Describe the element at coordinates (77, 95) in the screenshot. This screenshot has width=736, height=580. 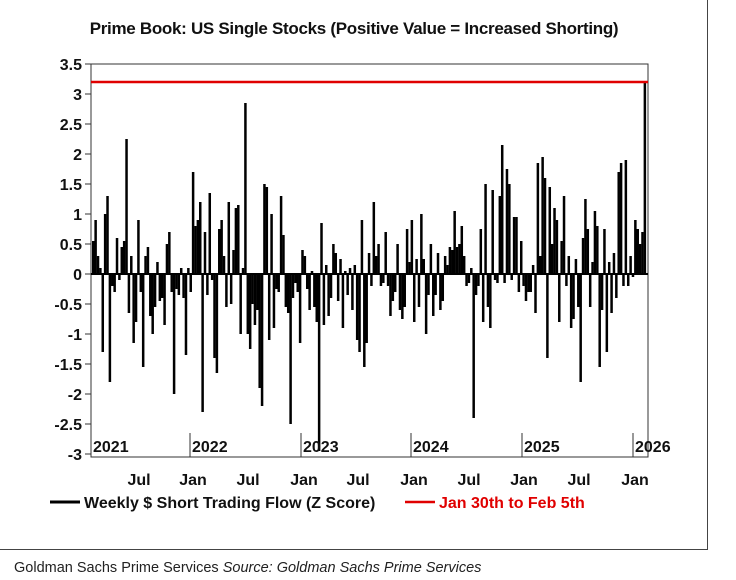
I see `y-tick-label: 3` at that location.